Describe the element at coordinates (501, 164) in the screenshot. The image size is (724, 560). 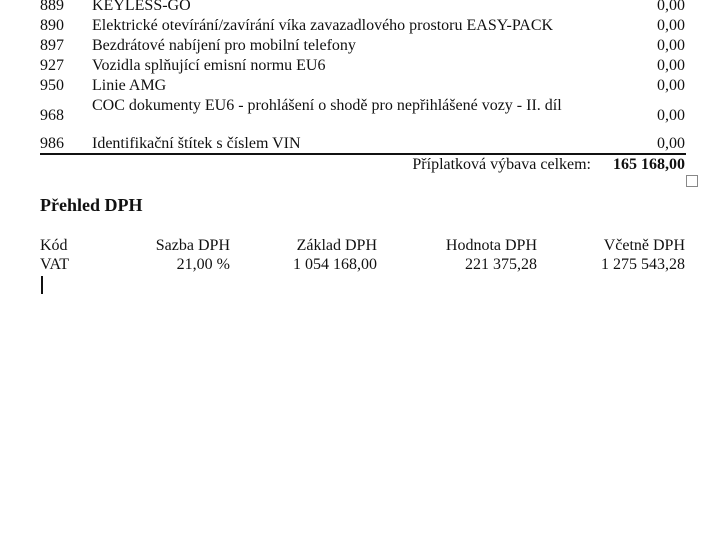
I see `total-label: Příplatková výbava celkem:` at that location.